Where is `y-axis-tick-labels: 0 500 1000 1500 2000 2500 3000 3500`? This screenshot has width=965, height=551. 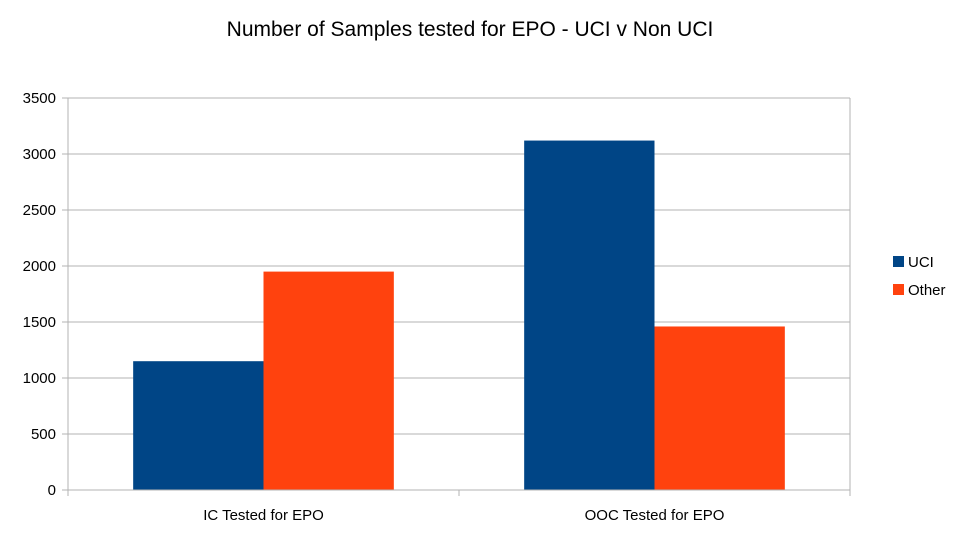 y-axis-tick-labels: 0 500 1000 1500 2000 2500 3000 3500 is located at coordinates (39, 294).